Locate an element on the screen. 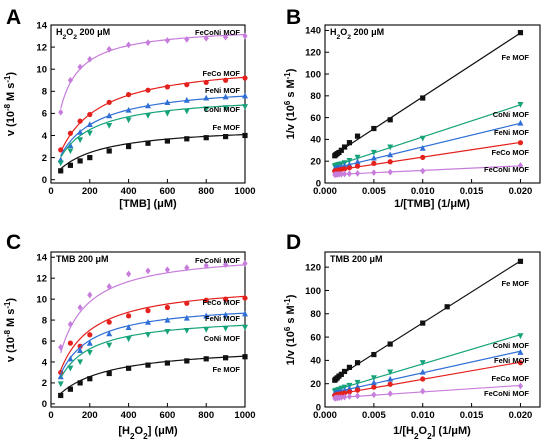  x-tick-label: 0.005 is located at coordinates (374, 191).